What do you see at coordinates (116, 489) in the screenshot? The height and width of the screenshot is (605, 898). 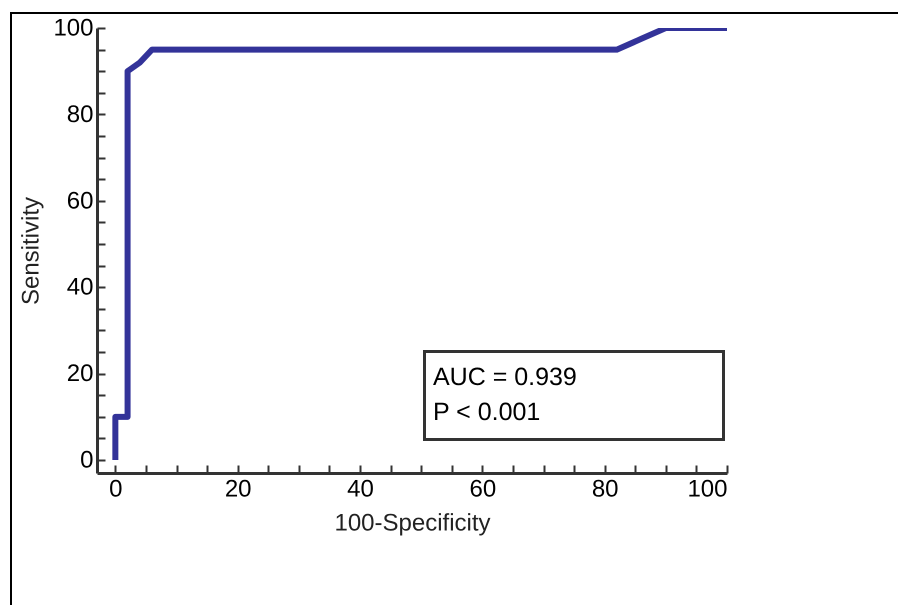 I see `x-tick-label: 0` at bounding box center [116, 489].